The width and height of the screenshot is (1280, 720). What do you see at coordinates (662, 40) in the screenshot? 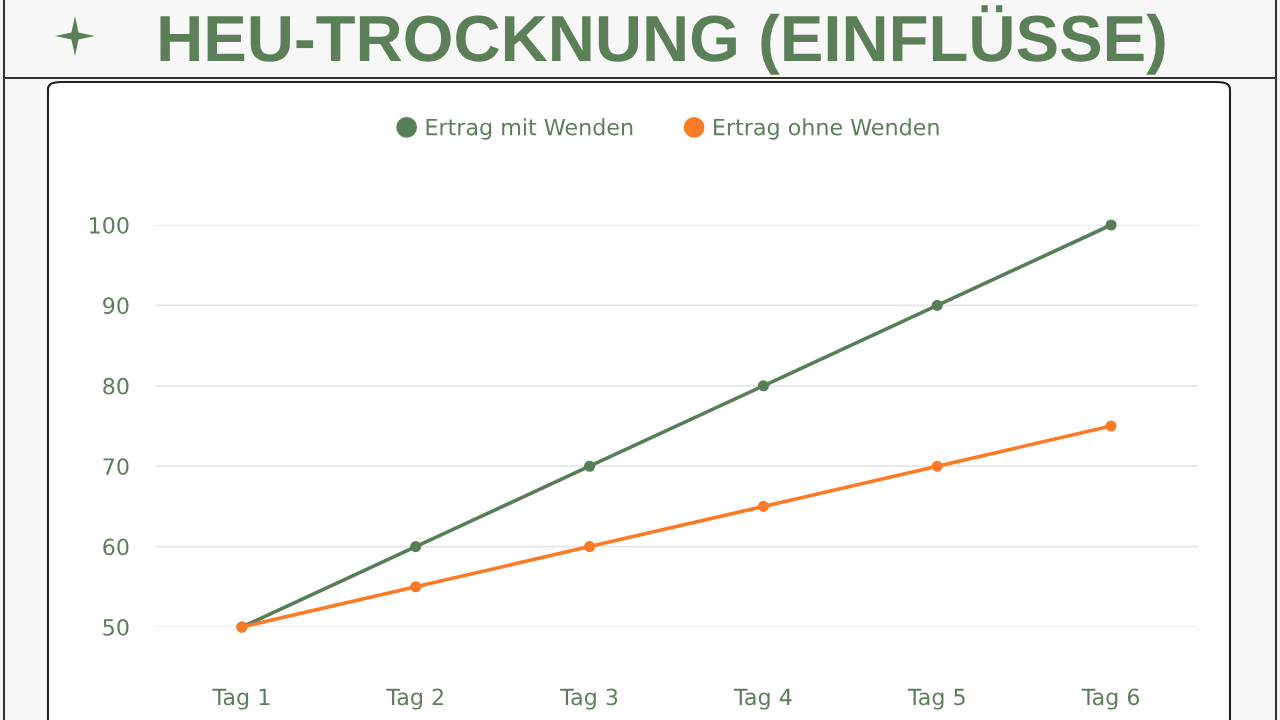
I see `chart-title: HEU-TROCKNUNG (EINFLÜSSE)` at bounding box center [662, 40].